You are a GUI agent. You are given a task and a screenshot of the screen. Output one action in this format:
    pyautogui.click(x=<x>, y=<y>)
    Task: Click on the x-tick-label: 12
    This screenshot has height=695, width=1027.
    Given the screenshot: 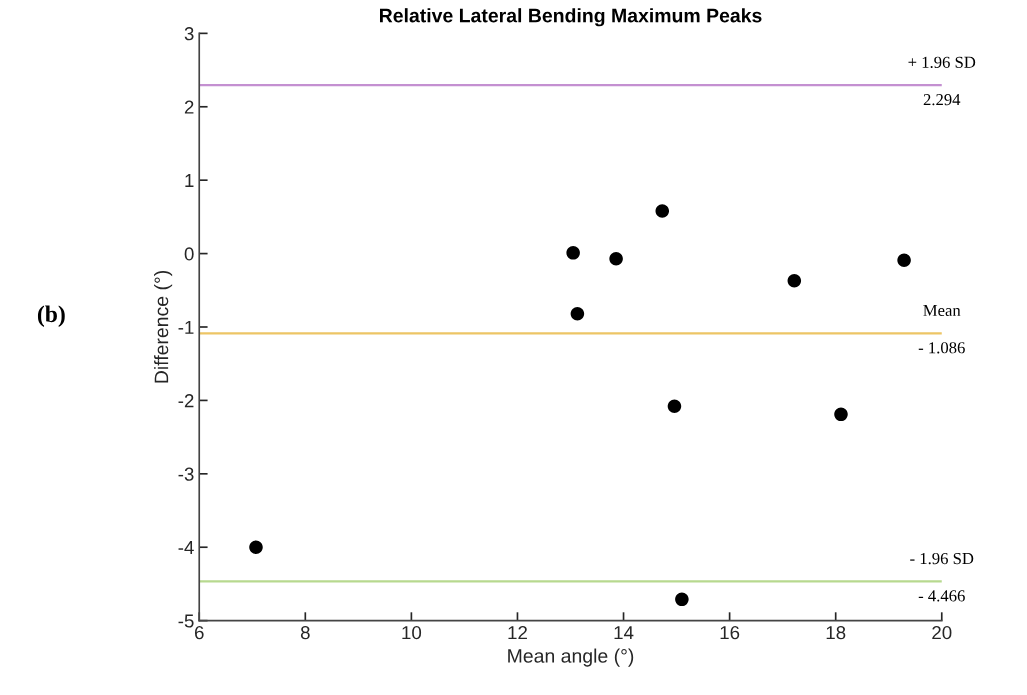 What is the action you would take?
    pyautogui.click(x=517, y=632)
    